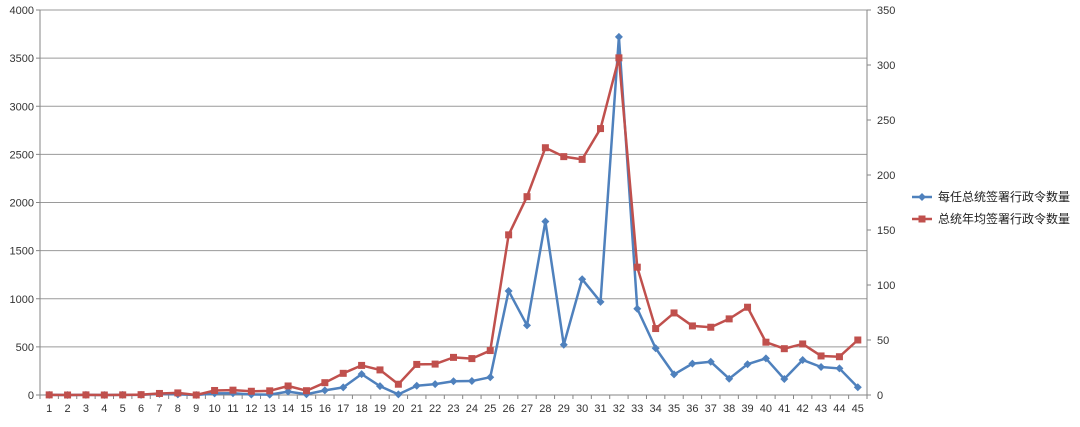 The height and width of the screenshot is (427, 1080). What do you see at coordinates (619, 409) in the screenshot?
I see `x-tick-label: 32` at bounding box center [619, 409].